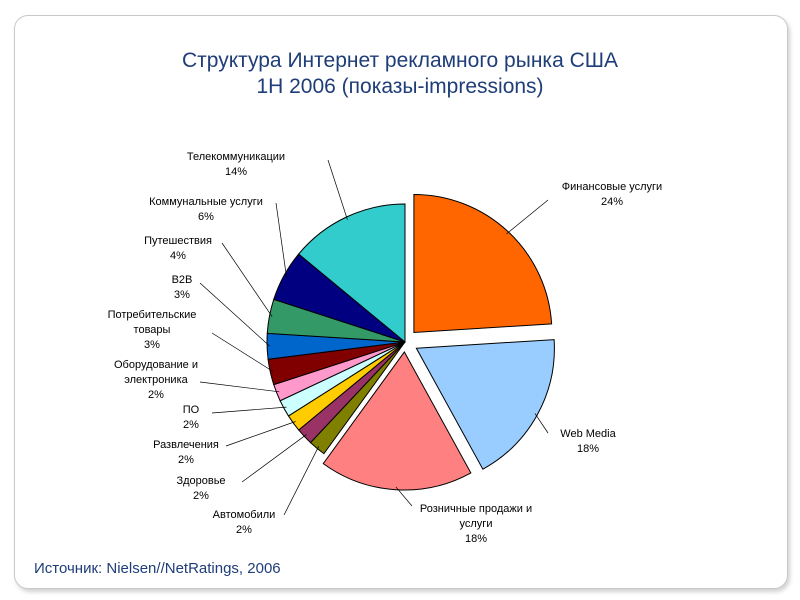  What do you see at coordinates (612, 194) in the screenshot?
I see `slice-label-1: Финансовые услуги 24%` at bounding box center [612, 194].